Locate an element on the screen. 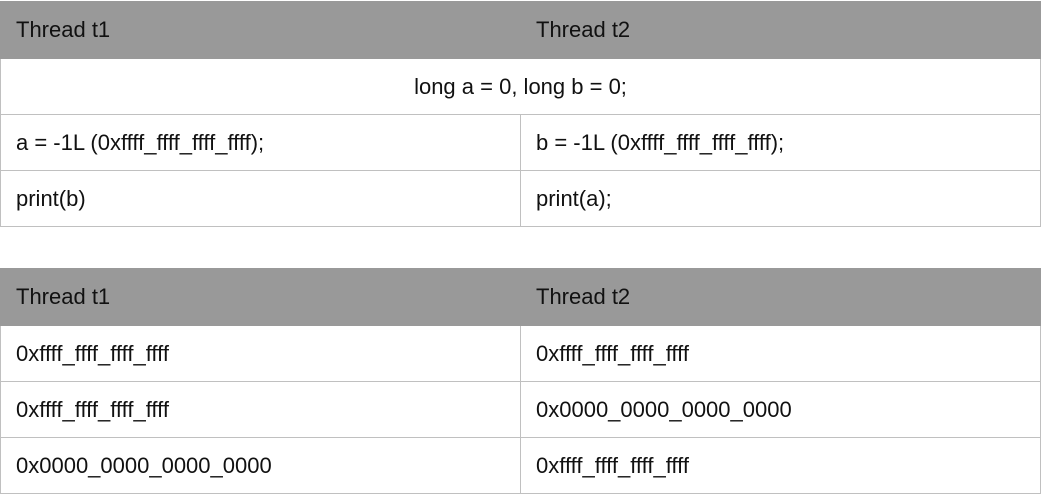 The width and height of the screenshot is (1042, 495). table-row: long a = 0, long b = 0; is located at coordinates (520, 86).